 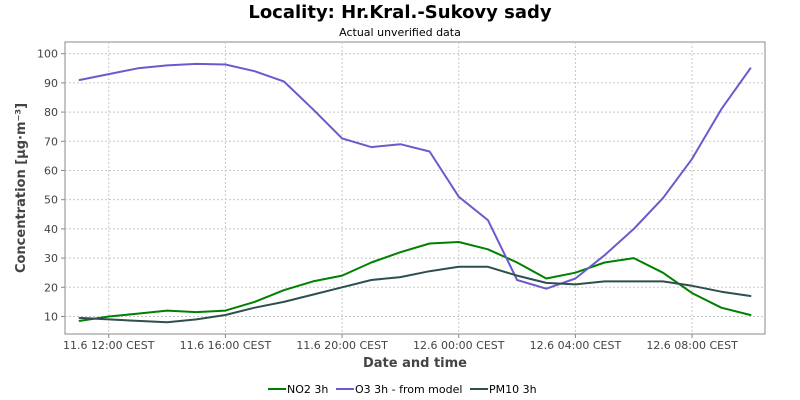 I want to click on x-tick-label: 11.6 12:00 CEST, so click(x=109, y=345).